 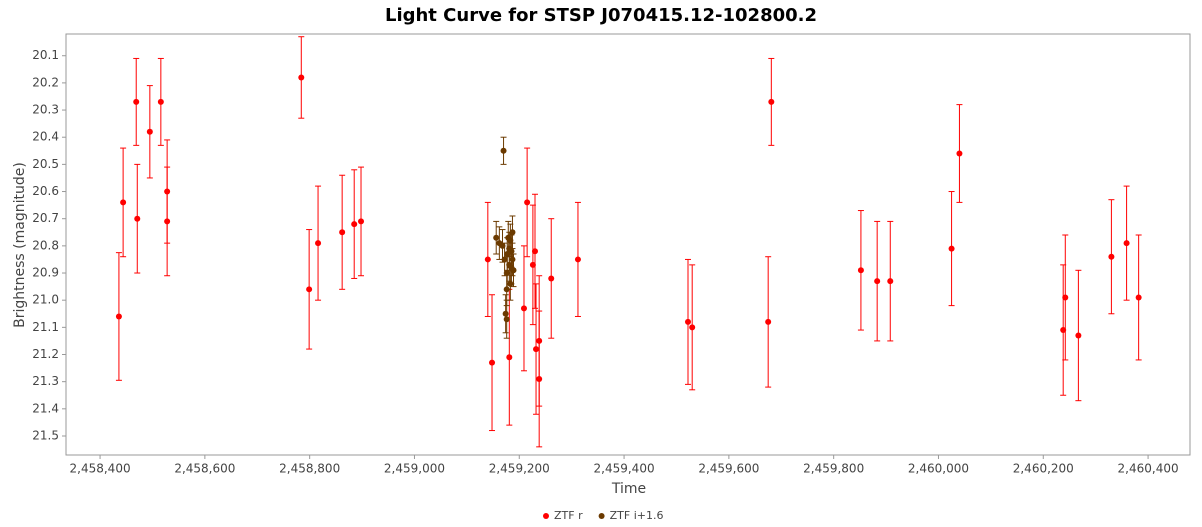 I want to click on y-tick-label: 20.9, so click(x=45, y=273).